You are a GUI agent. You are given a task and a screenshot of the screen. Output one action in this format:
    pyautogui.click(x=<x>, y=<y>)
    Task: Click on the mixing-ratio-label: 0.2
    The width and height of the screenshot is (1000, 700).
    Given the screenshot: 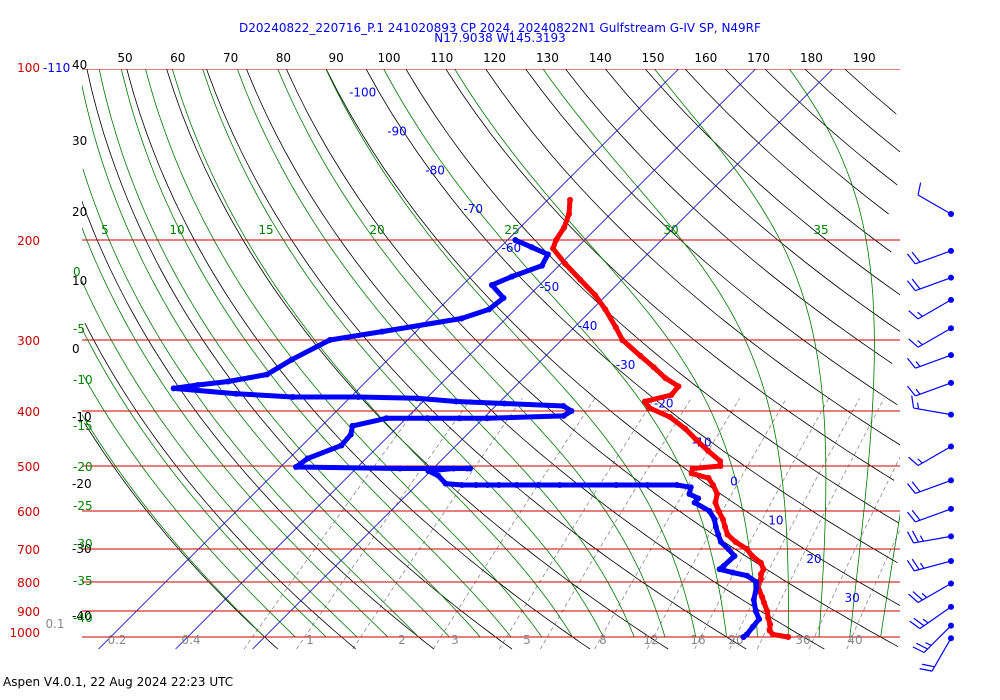 What is the action you would take?
    pyautogui.click(x=116, y=640)
    